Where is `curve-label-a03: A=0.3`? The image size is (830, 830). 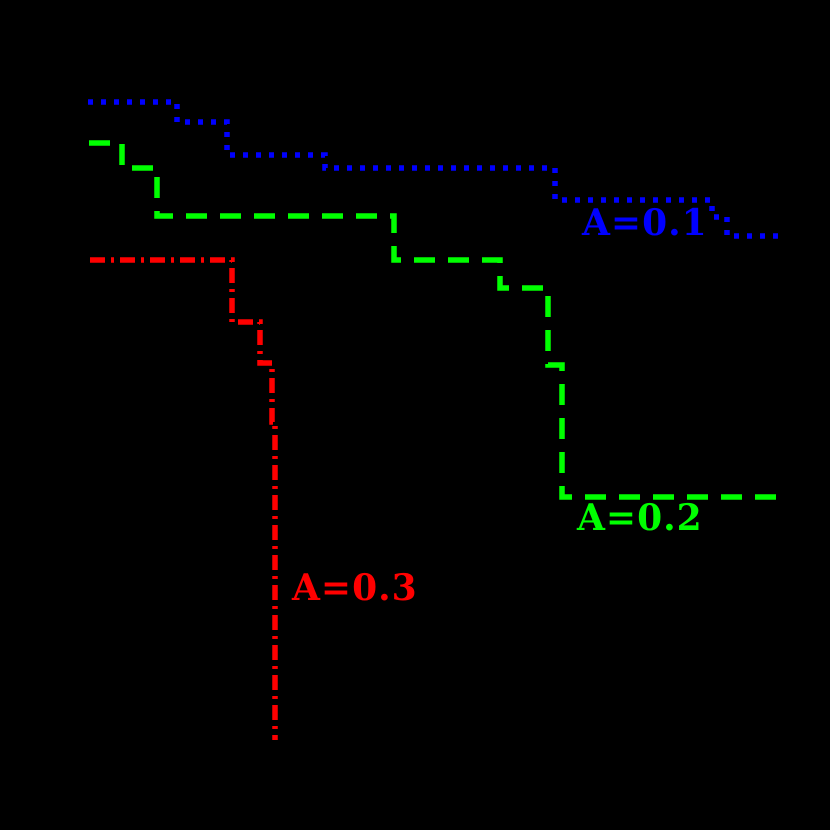 curve-label-a03: A=0.3 is located at coordinates (355, 588).